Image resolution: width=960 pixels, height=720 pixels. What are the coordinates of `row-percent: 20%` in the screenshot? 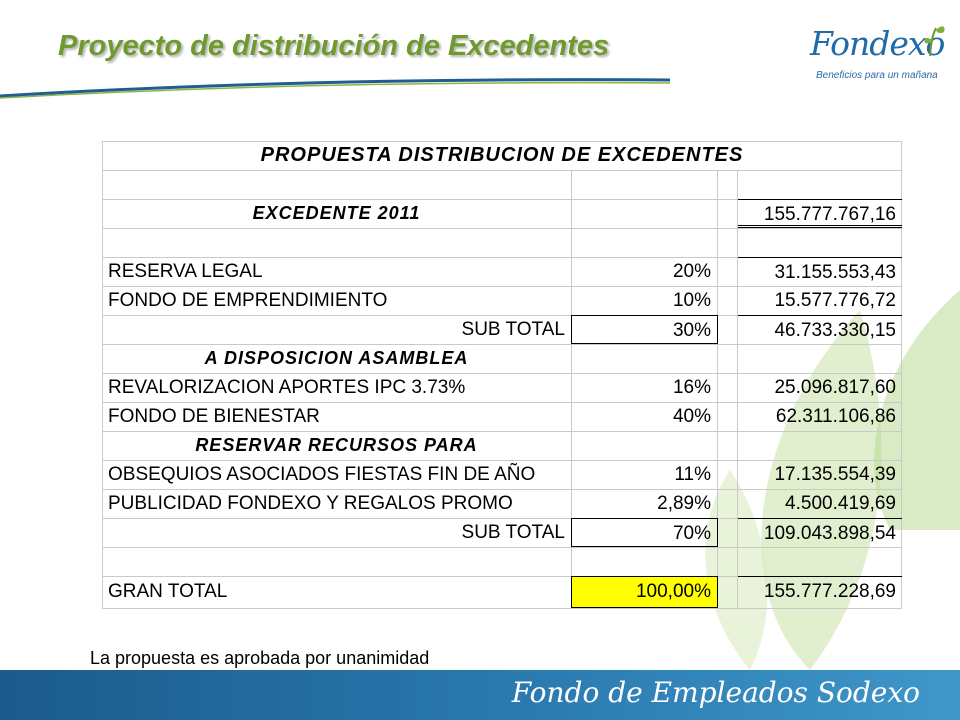 It's located at (691, 271).